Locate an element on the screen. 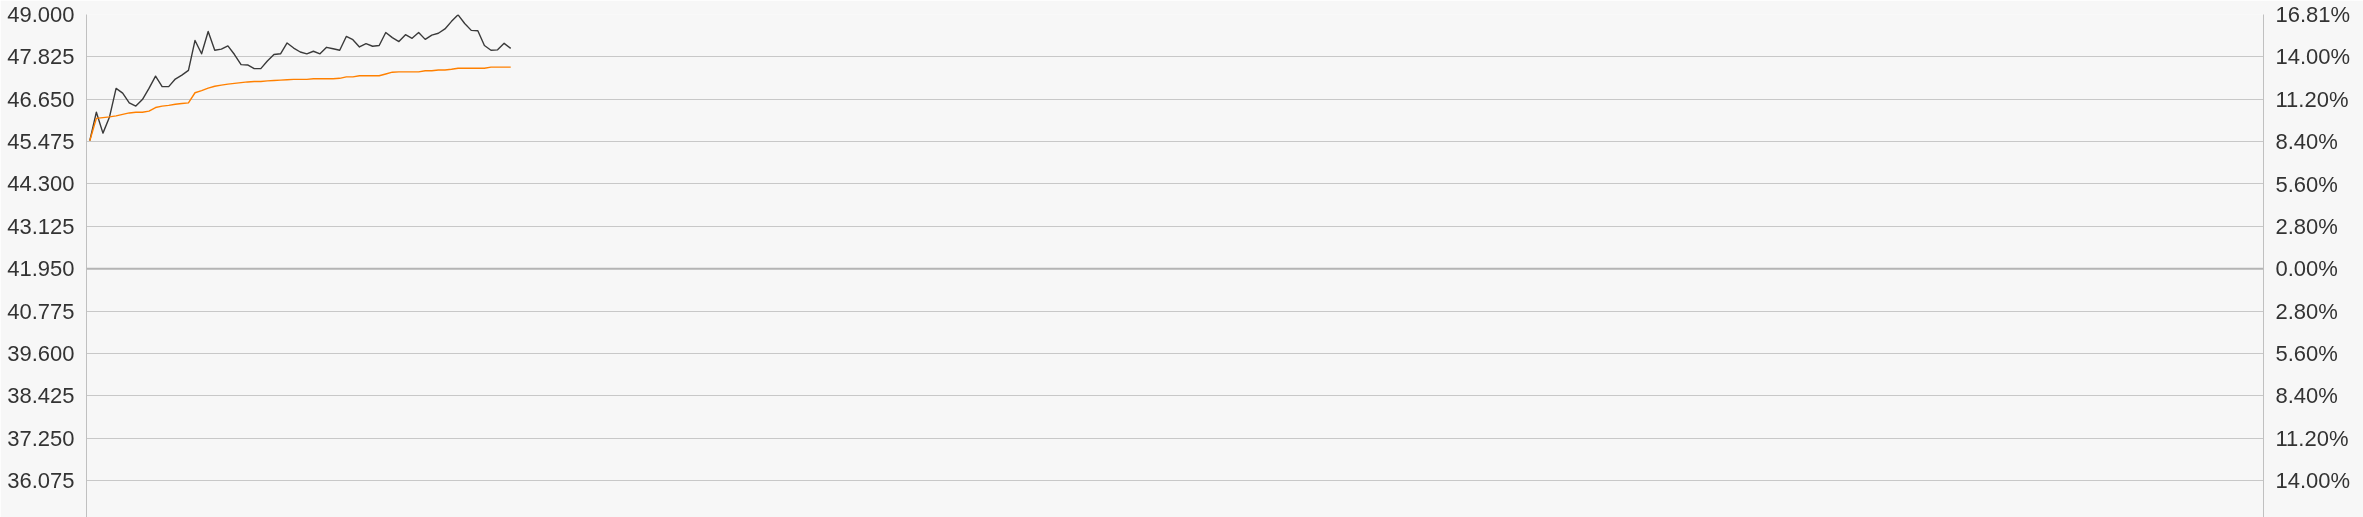 The height and width of the screenshot is (517, 2363). y2-tick-label: 0.00% is located at coordinates (2306, 269).